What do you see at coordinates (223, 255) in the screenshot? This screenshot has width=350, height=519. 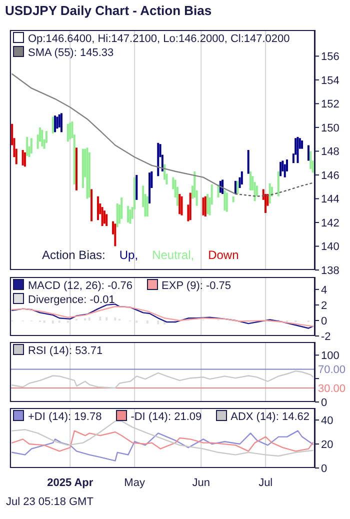 I see `text: Down` at bounding box center [223, 255].